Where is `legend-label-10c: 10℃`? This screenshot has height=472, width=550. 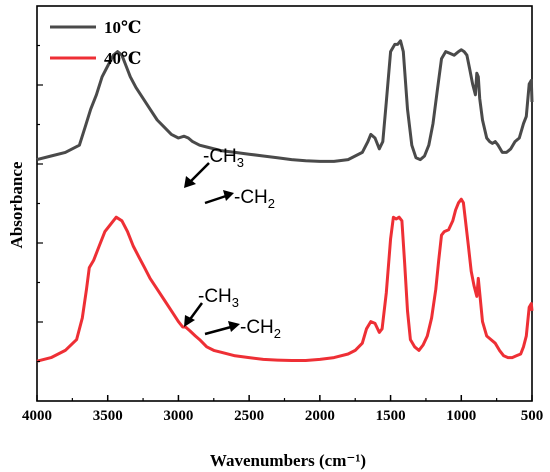
legend-label-10c: 10℃ is located at coordinates (122, 27).